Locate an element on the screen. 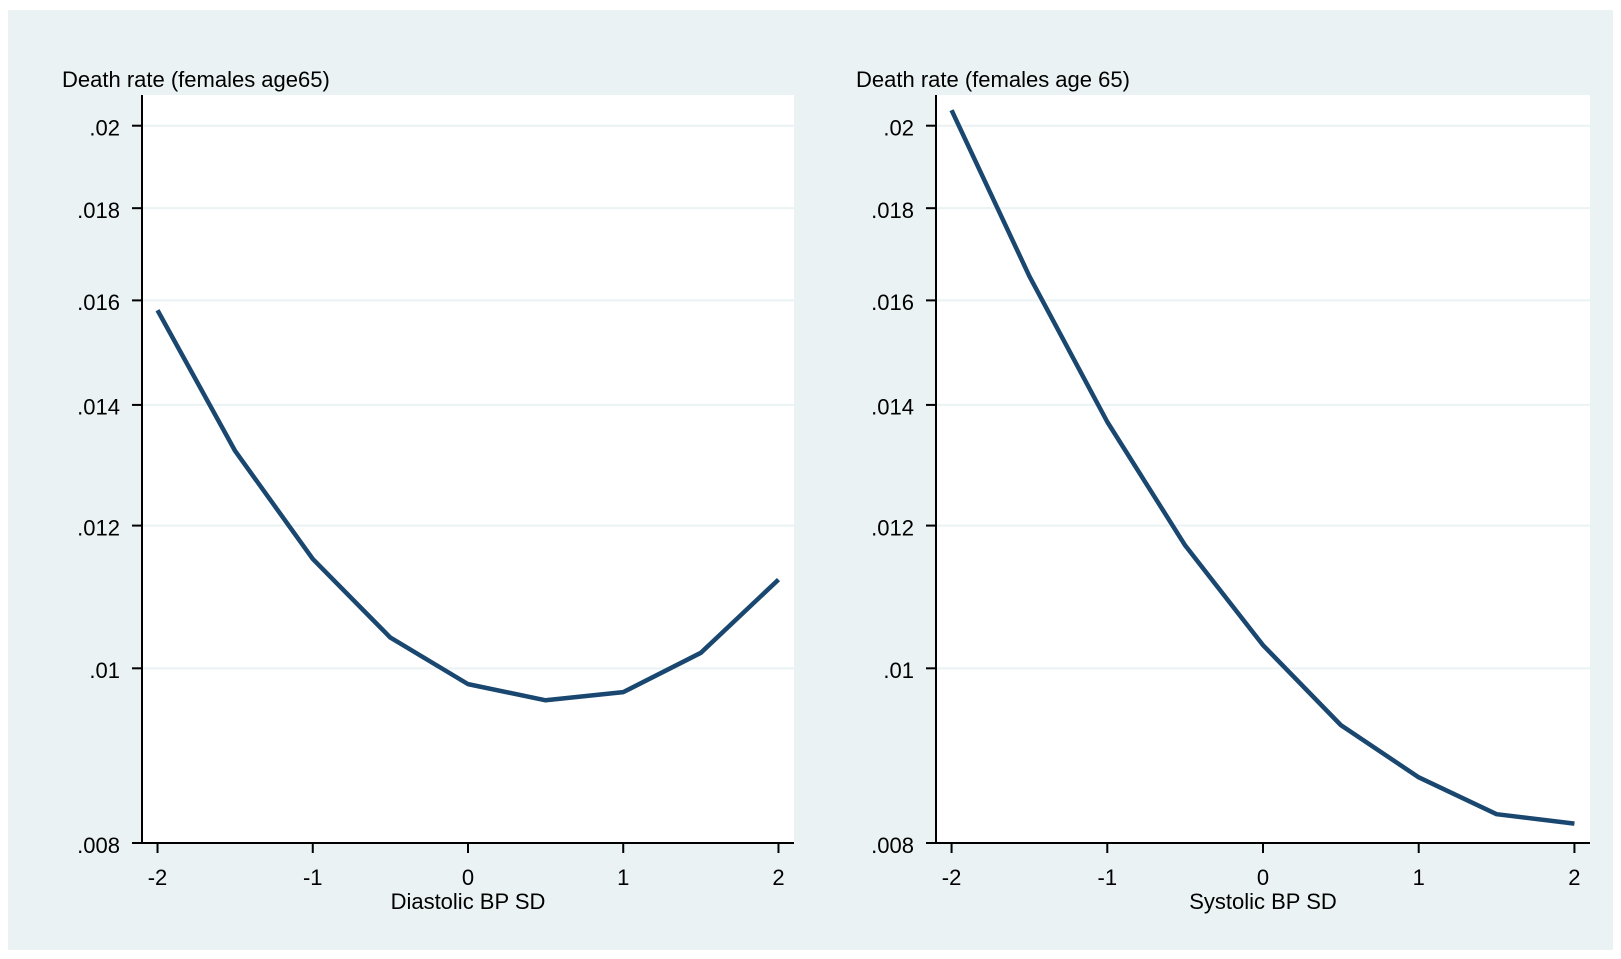  y-axis-title: Death rate (females age 65) is located at coordinates (993, 79).